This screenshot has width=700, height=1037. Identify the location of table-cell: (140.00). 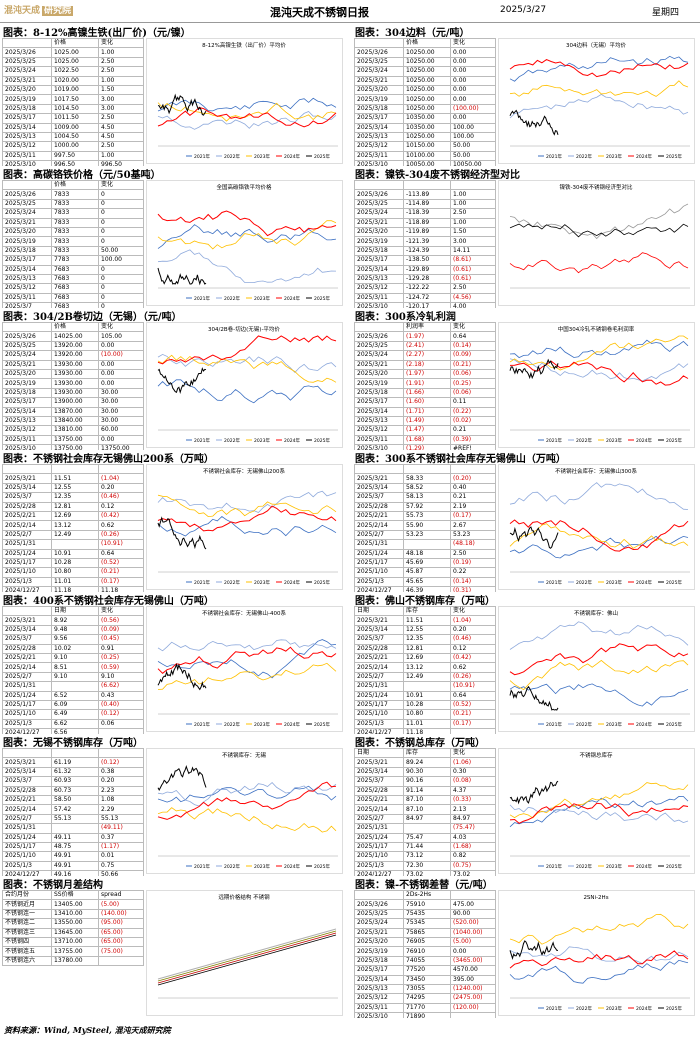
(121, 914).